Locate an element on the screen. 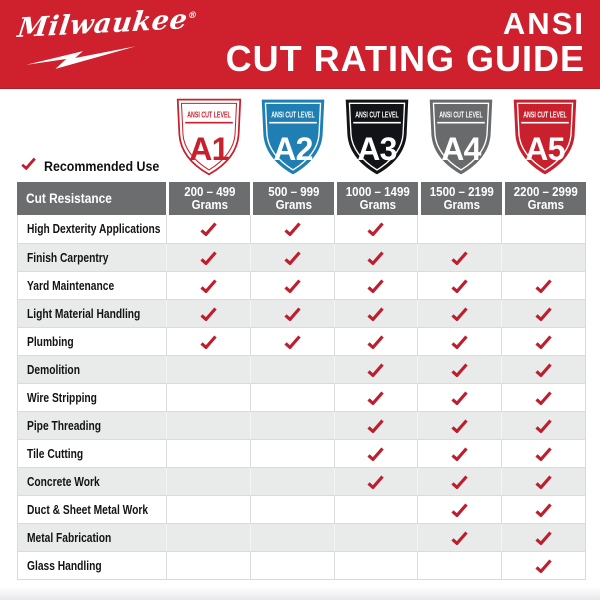  cut-level-shield-a4: ANSI CUT LEVEL A4 is located at coordinates (461, 137).